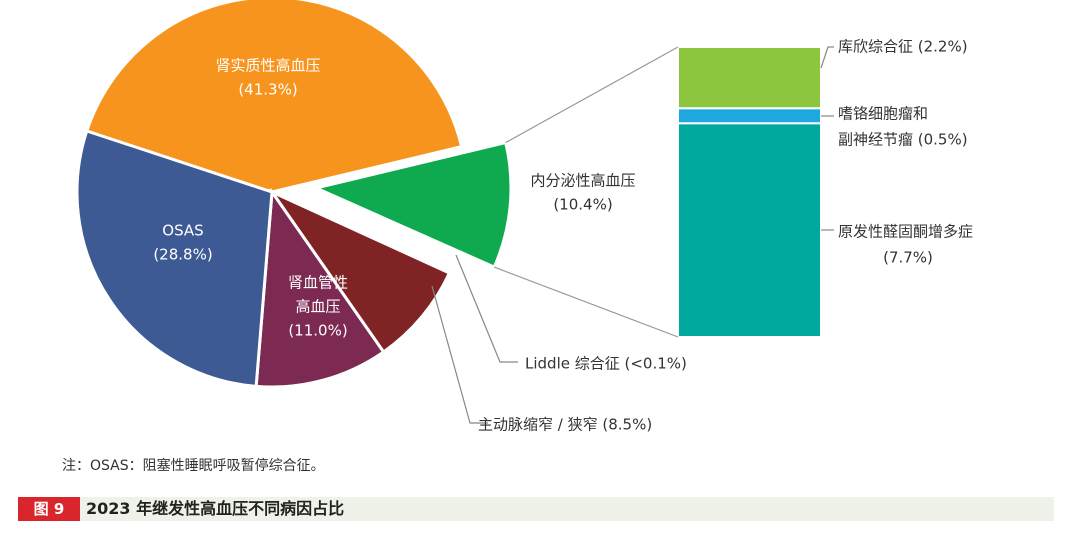 The width and height of the screenshot is (1073, 544). Describe the element at coordinates (317, 331) in the screenshot. I see `slice-label-4-line-2: (11.0%)` at that location.